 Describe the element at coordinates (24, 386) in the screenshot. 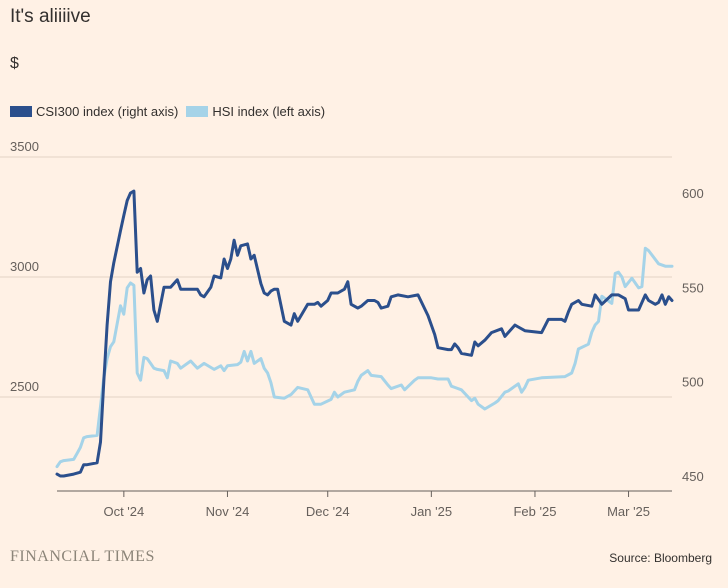

I see `left-tick-label: 2500` at that location.